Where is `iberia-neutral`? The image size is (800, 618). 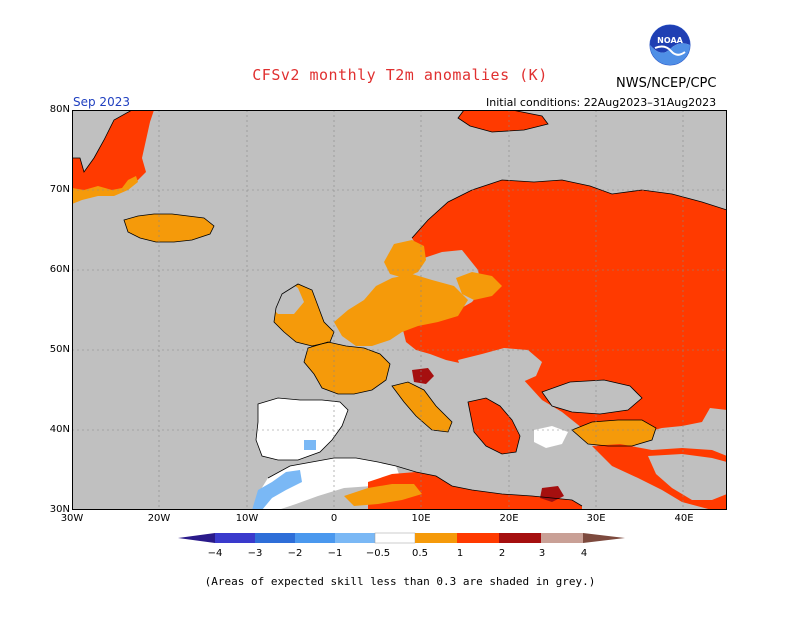 iberia-neutral is located at coordinates (302, 429).